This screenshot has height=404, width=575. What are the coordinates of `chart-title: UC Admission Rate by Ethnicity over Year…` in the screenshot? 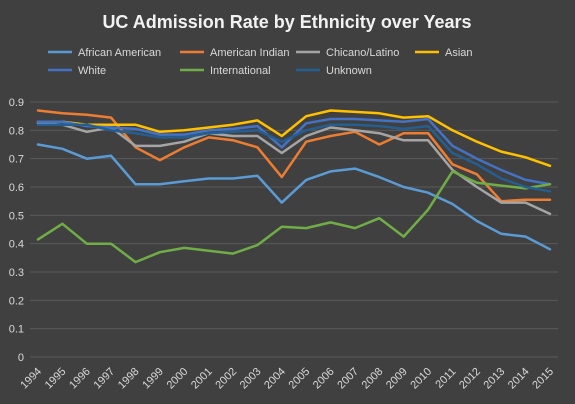 It's located at (286, 22).